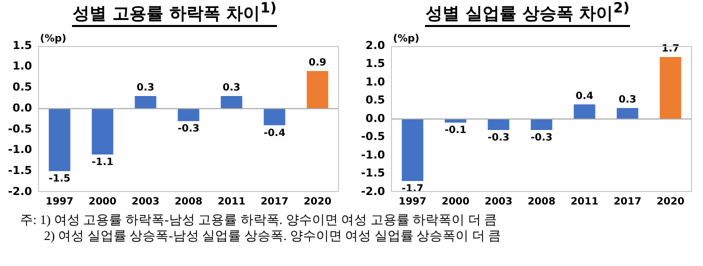 This screenshot has height=266, width=703. What do you see at coordinates (275, 133) in the screenshot?
I see `data-label: -0.4` at bounding box center [275, 133].